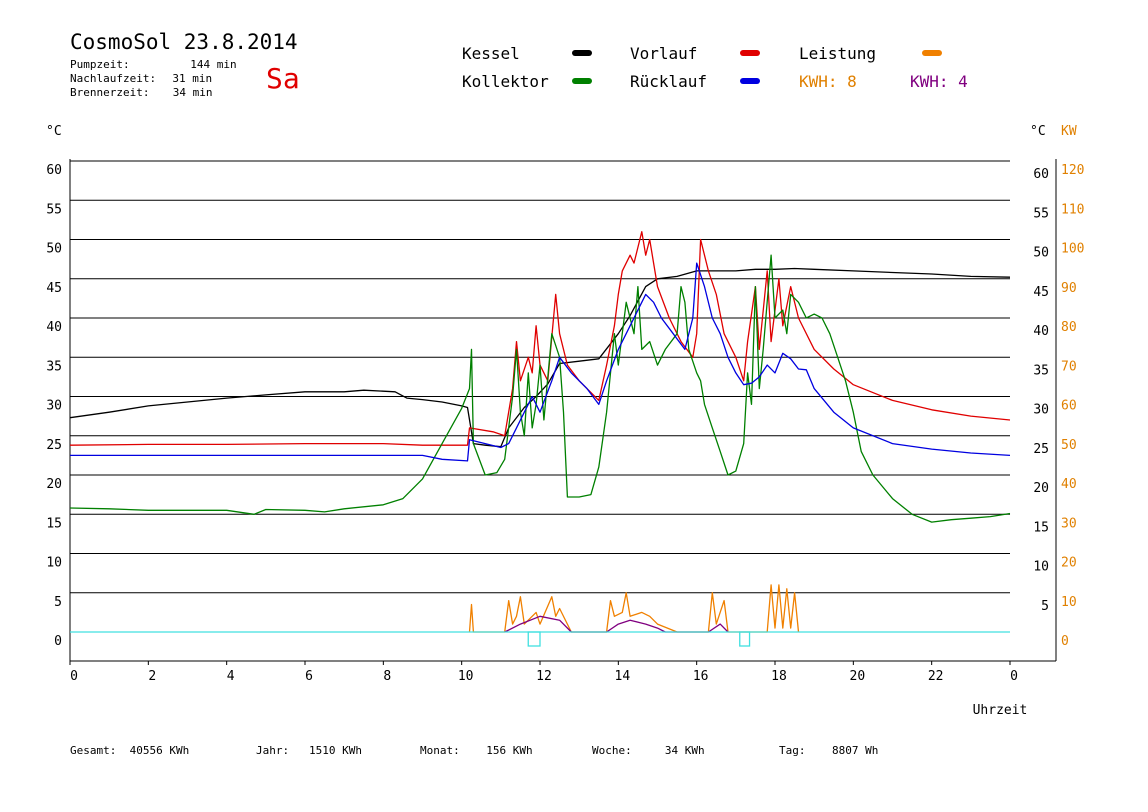  What do you see at coordinates (544, 676) in the screenshot?
I see `x-tick-label: 12` at bounding box center [544, 676].